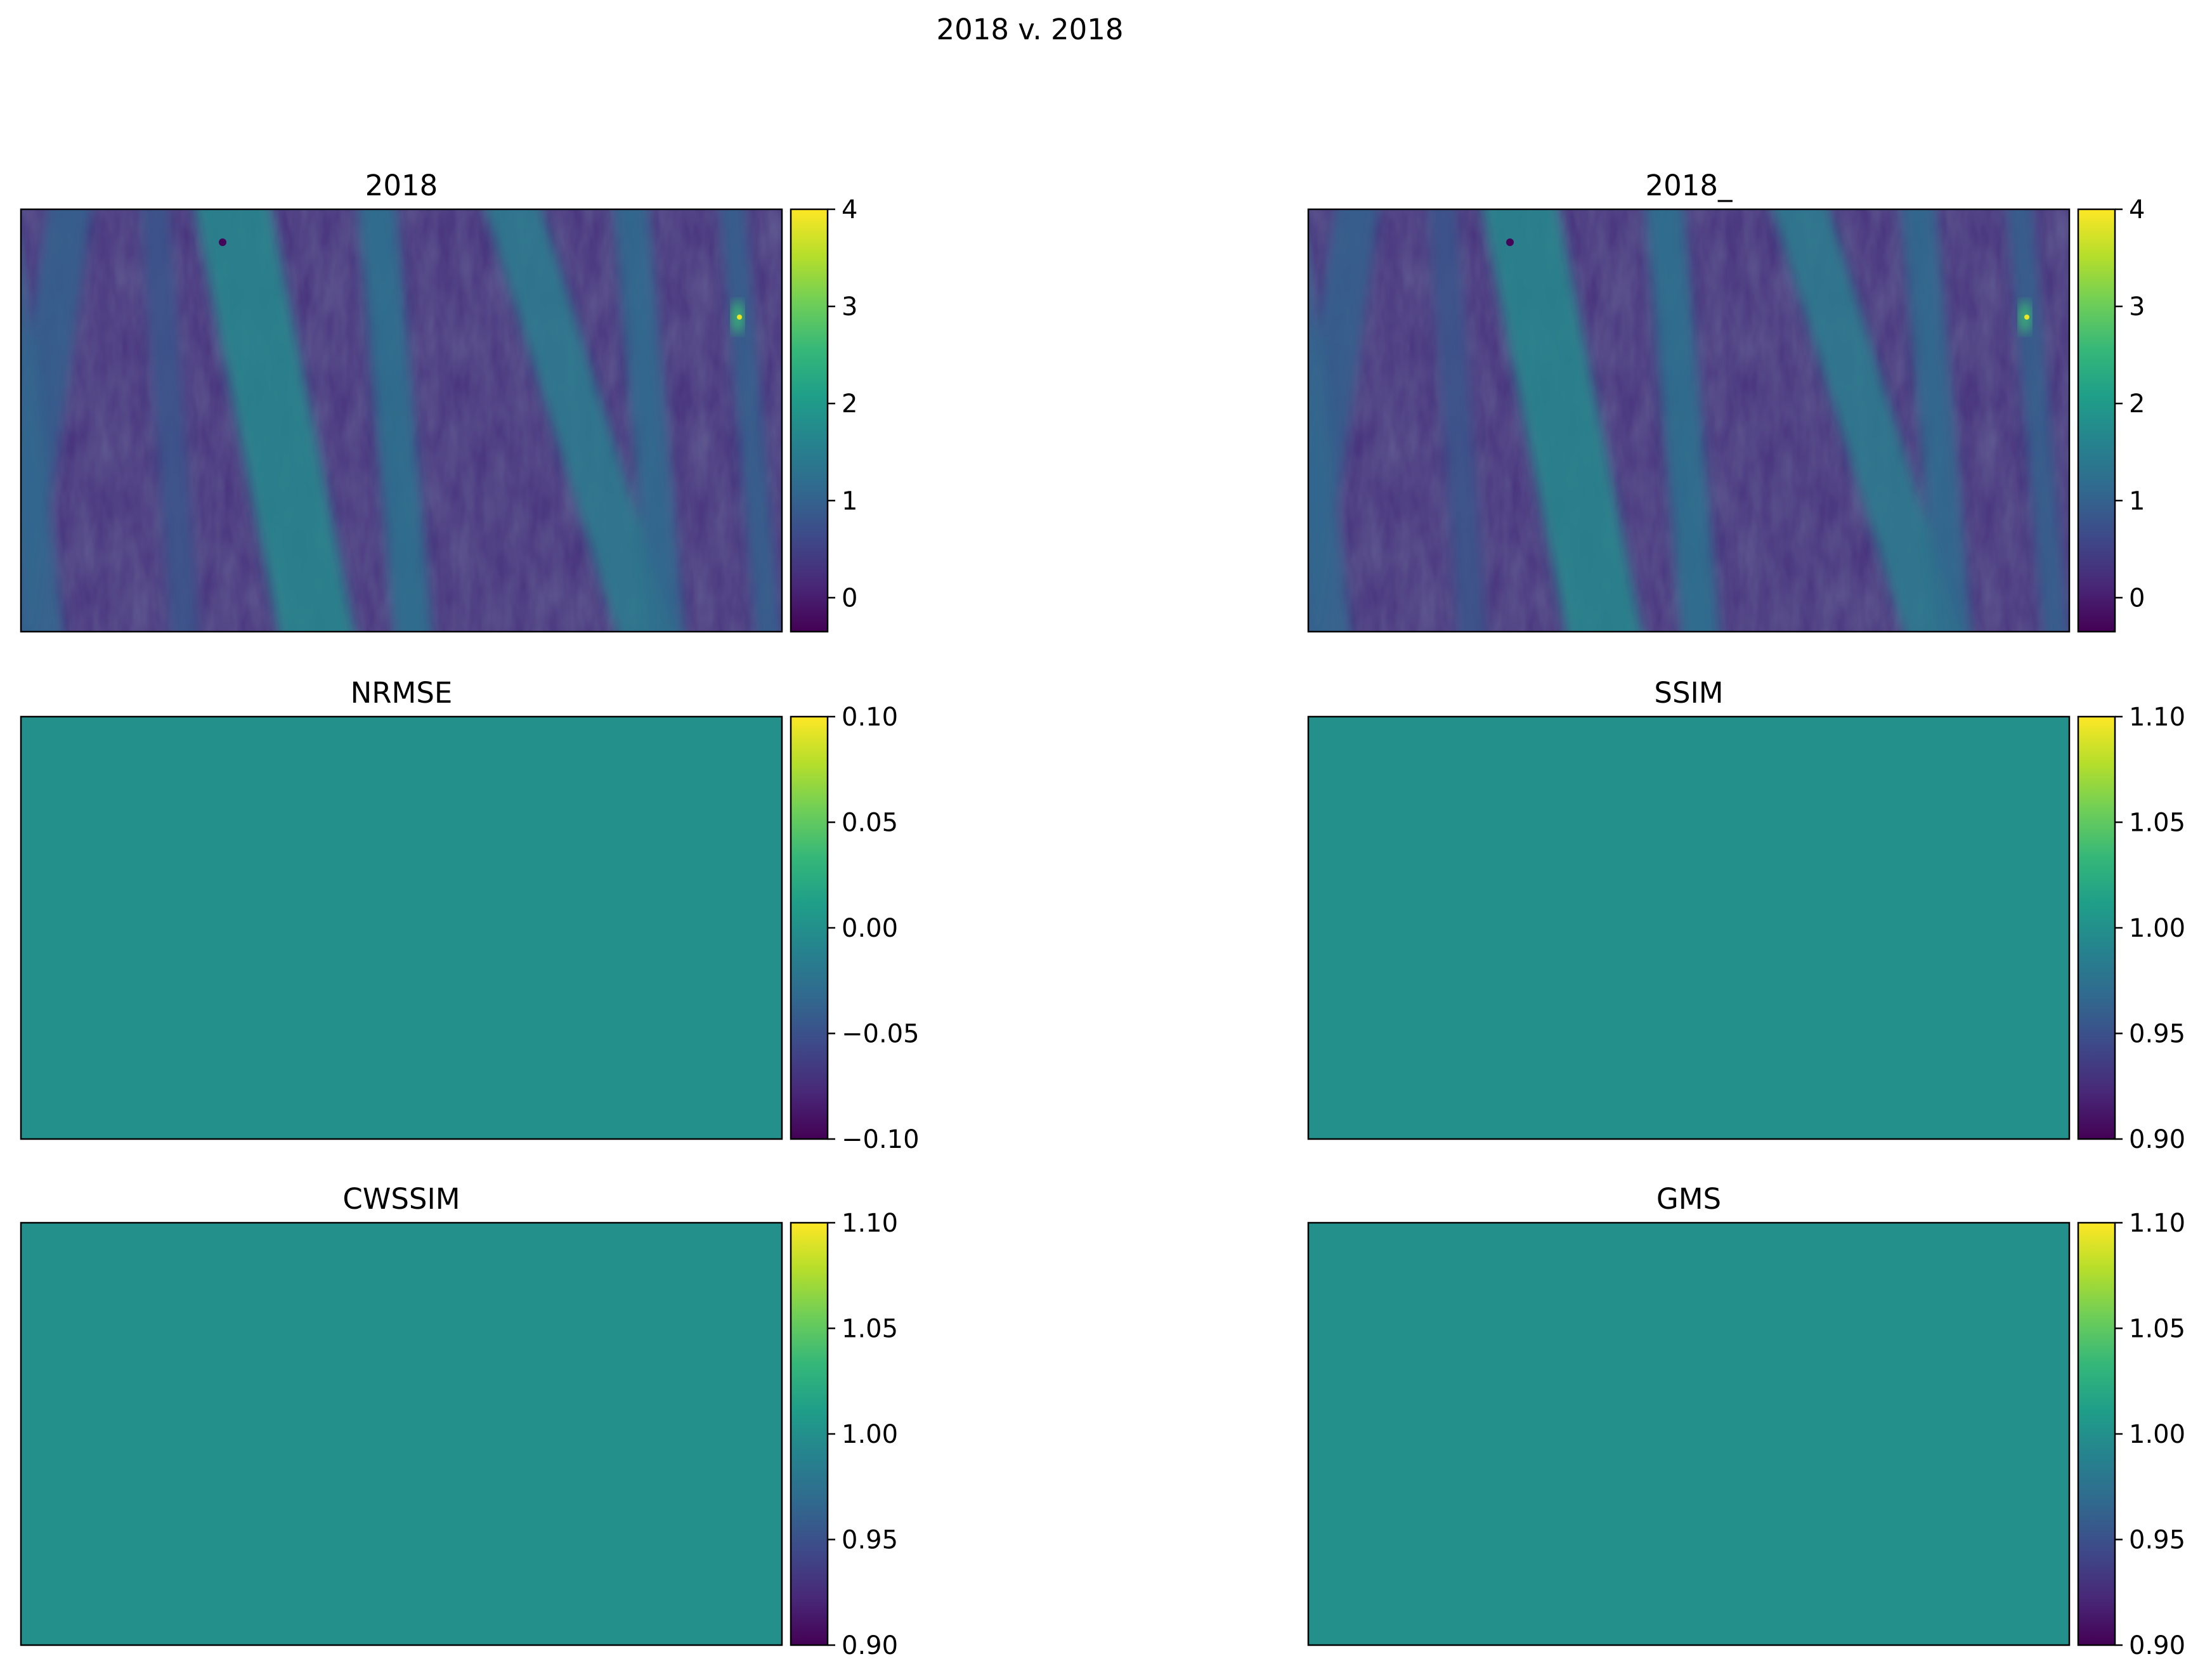  Describe the element at coordinates (1029, 29) in the screenshot. I see `figure-suptitle: 2018 v. 2018` at that location.